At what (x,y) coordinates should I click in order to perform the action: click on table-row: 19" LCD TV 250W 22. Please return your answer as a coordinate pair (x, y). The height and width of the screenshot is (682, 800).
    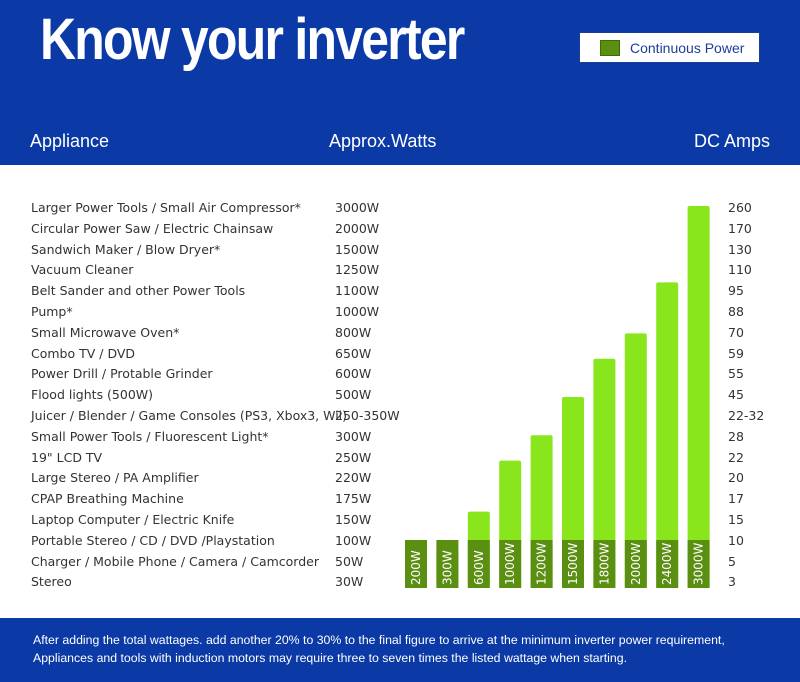
    Looking at the image, I should click on (400, 458).